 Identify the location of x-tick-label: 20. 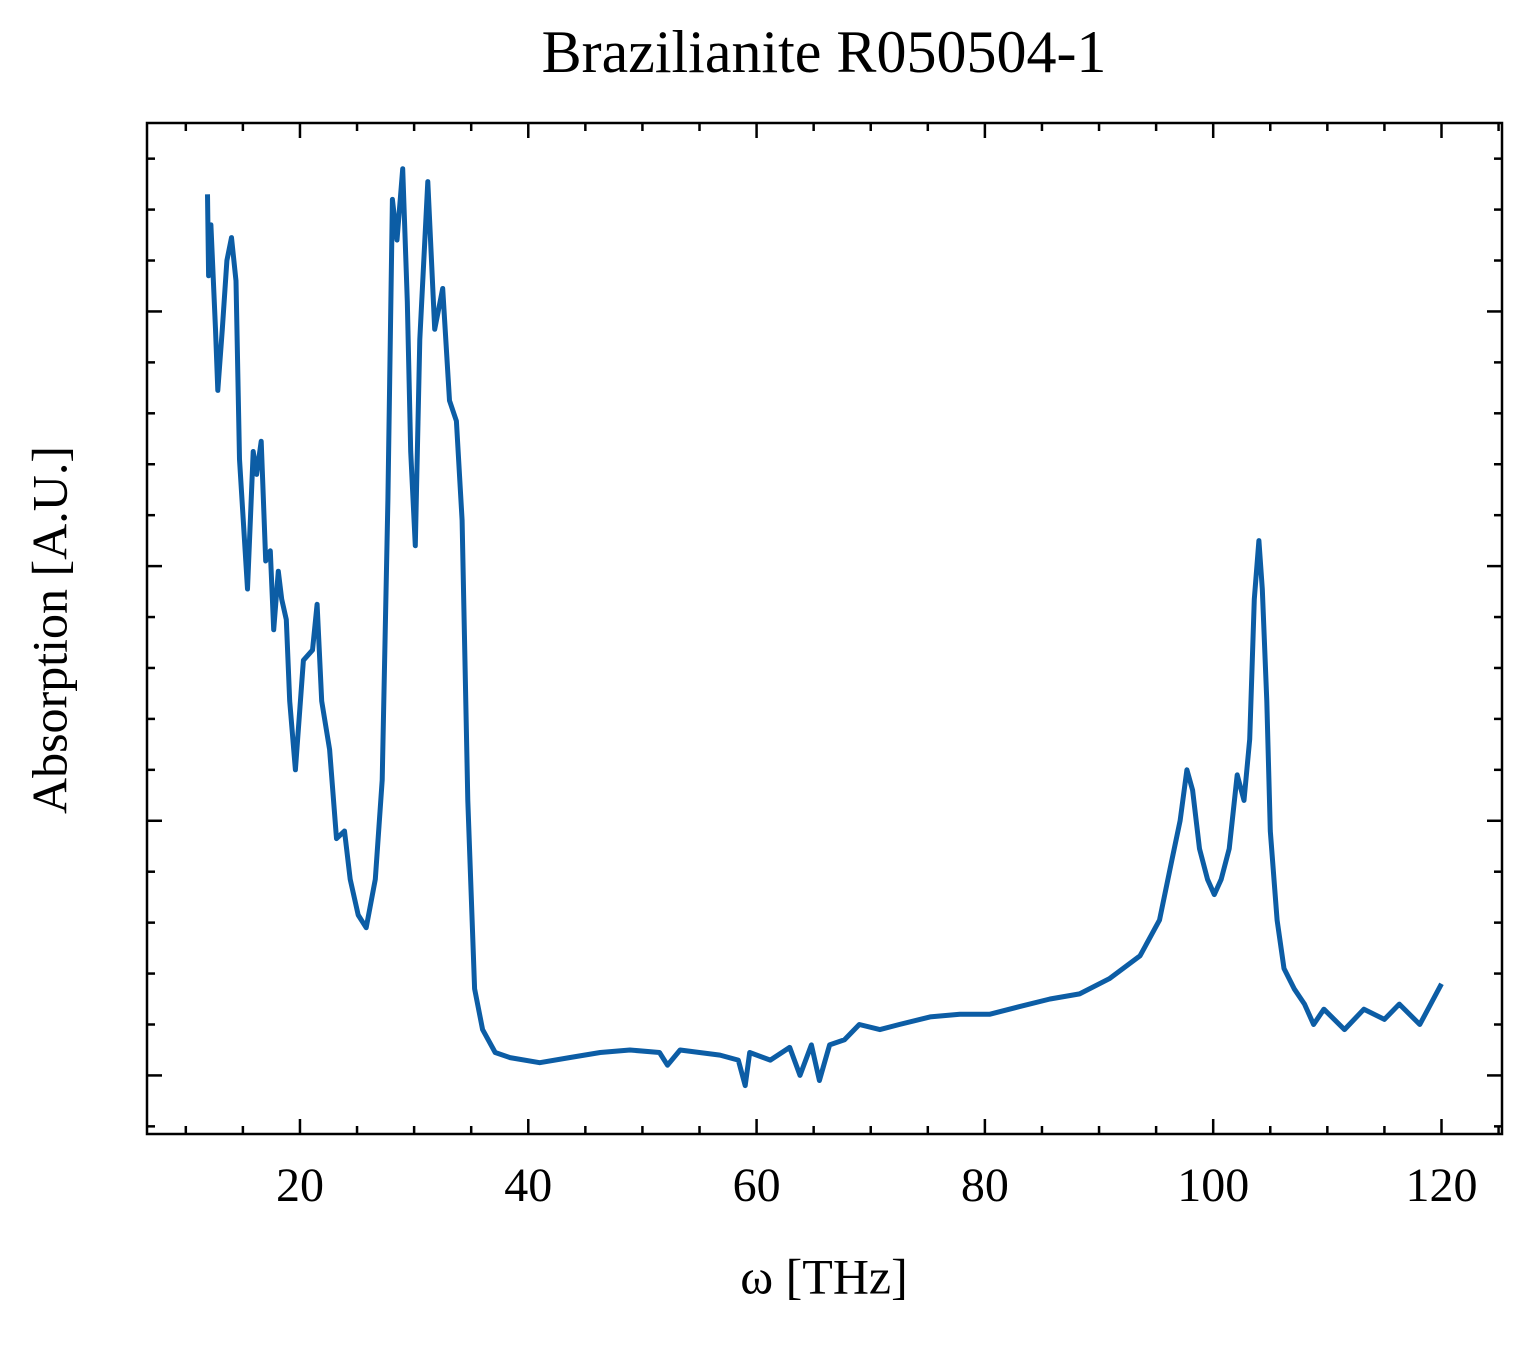
(300, 1185).